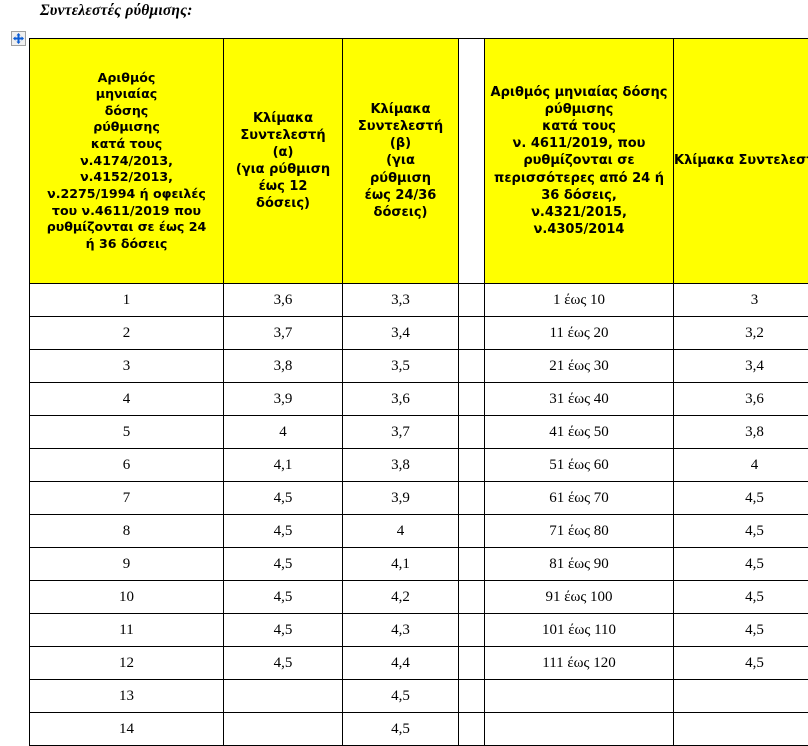 This screenshot has width=808, height=746. I want to click on cell-scale-gamma: 3, so click(741, 300).